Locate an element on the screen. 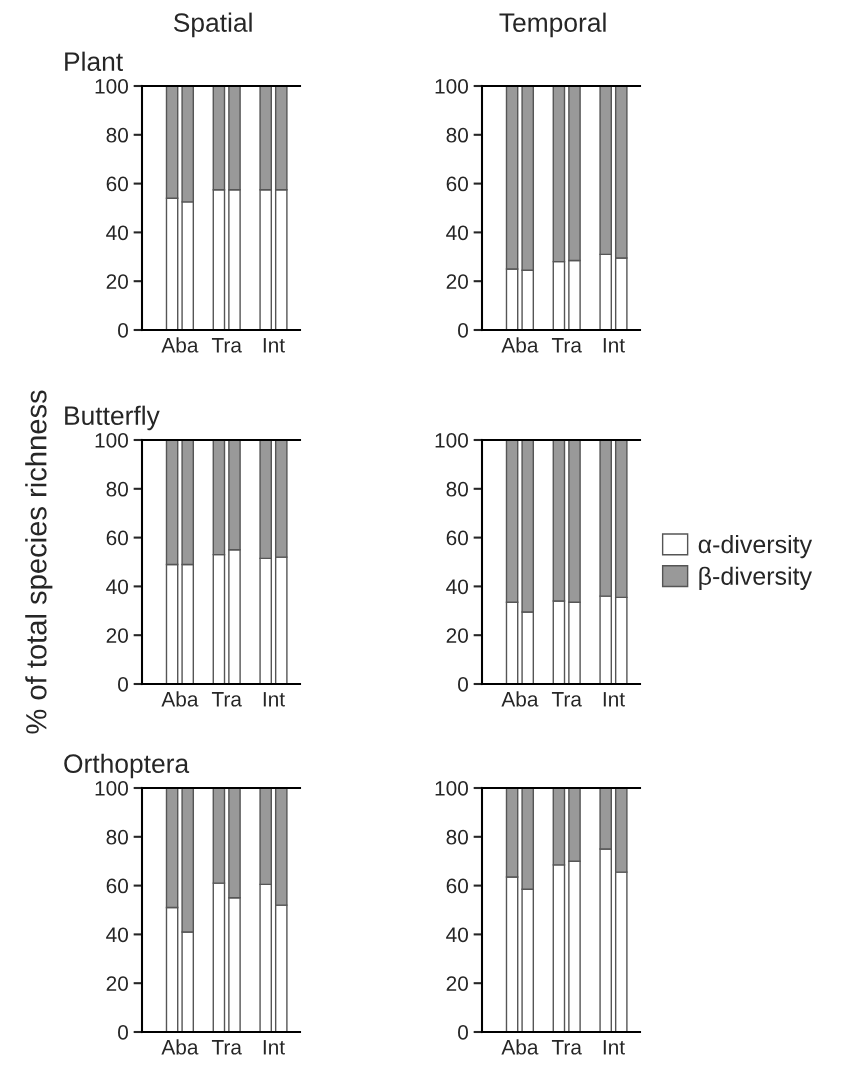  chart-title: Spatial is located at coordinates (212, 25).